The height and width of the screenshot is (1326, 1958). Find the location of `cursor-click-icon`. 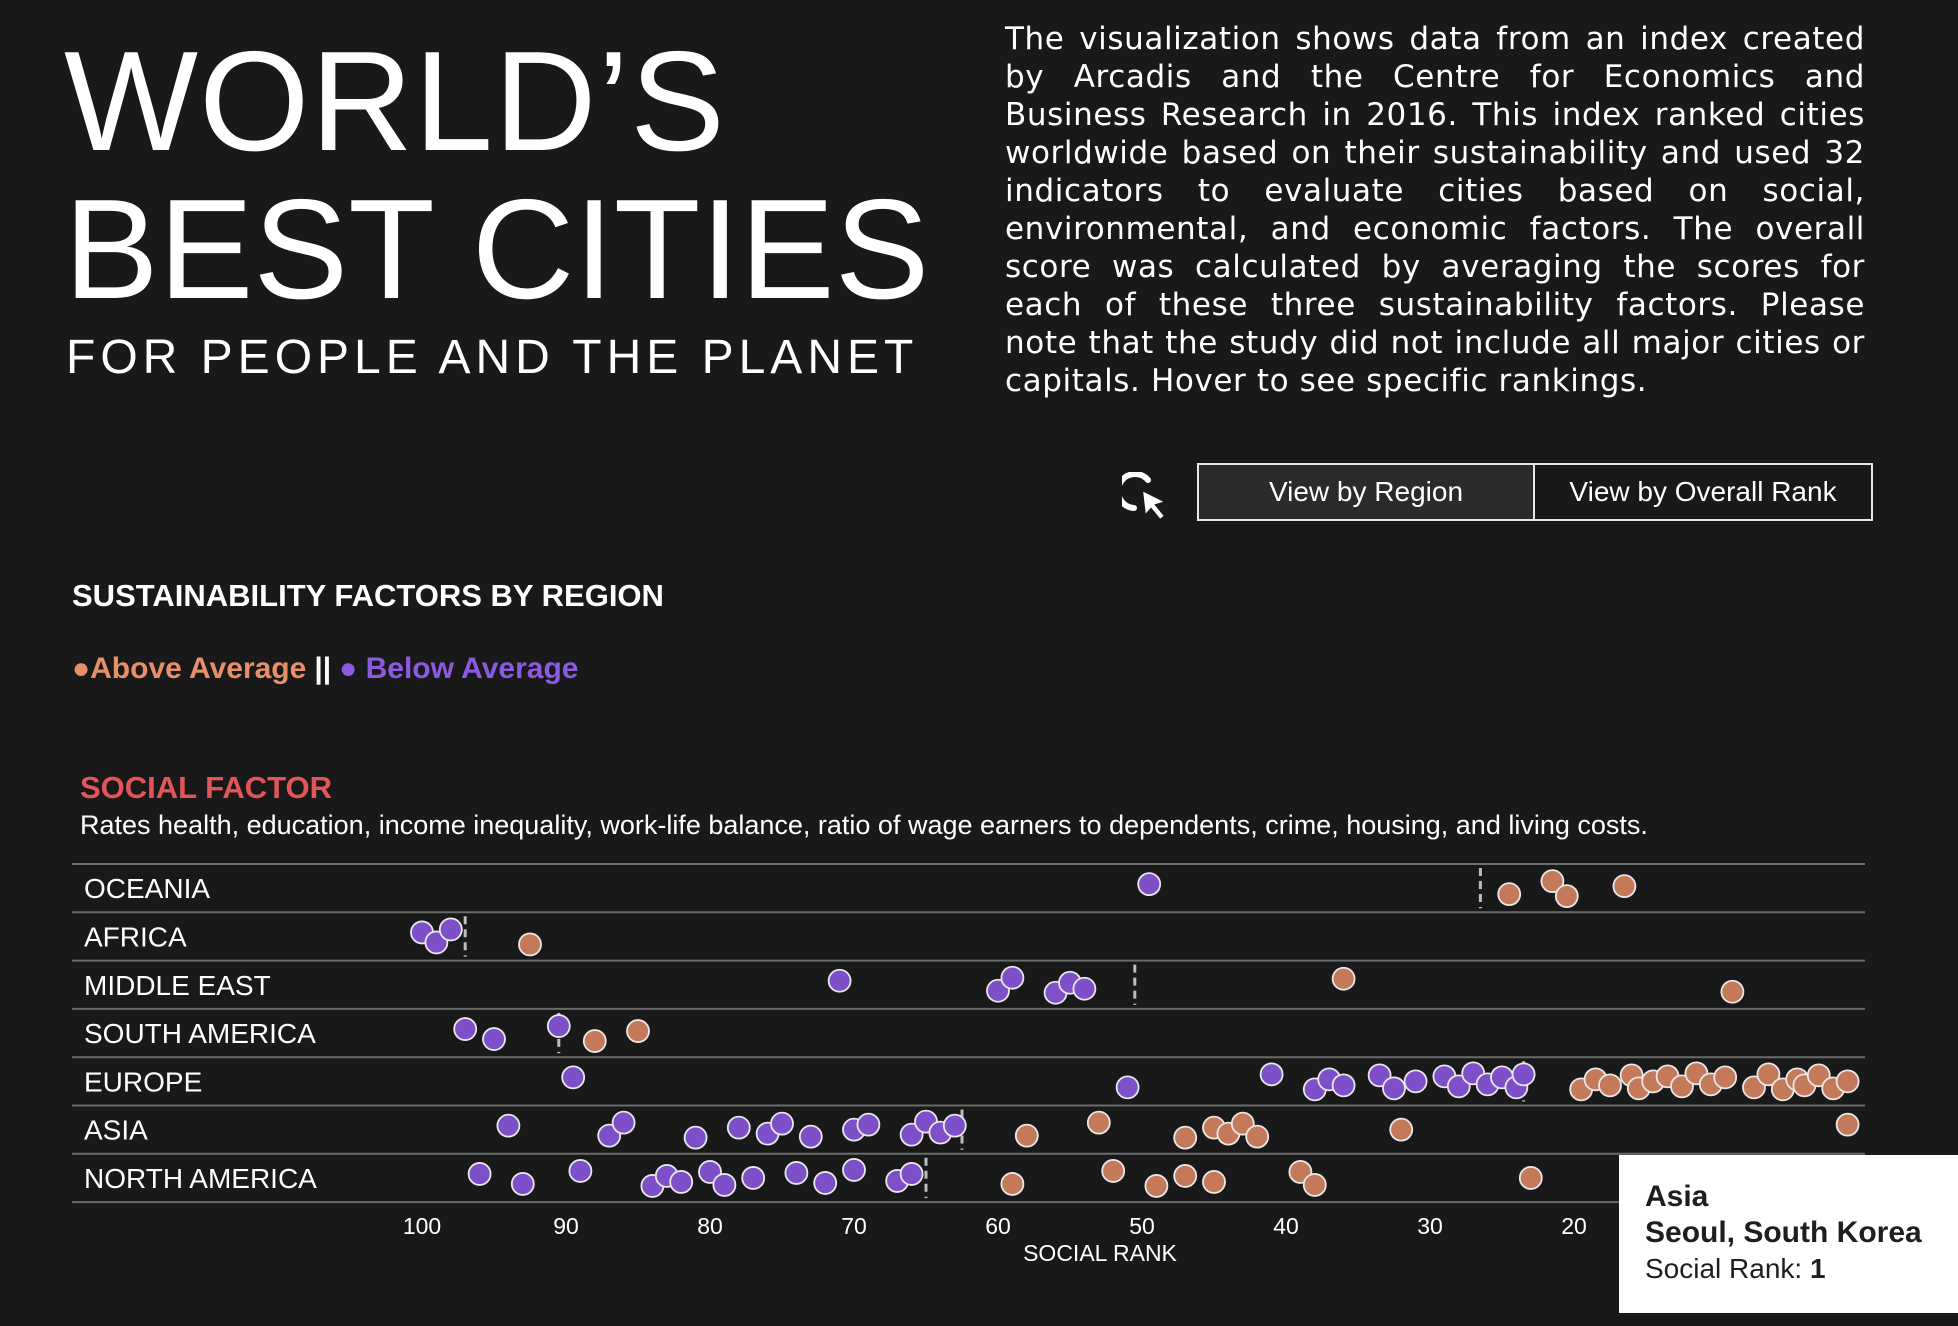

cursor-click-icon is located at coordinates (1145, 497).